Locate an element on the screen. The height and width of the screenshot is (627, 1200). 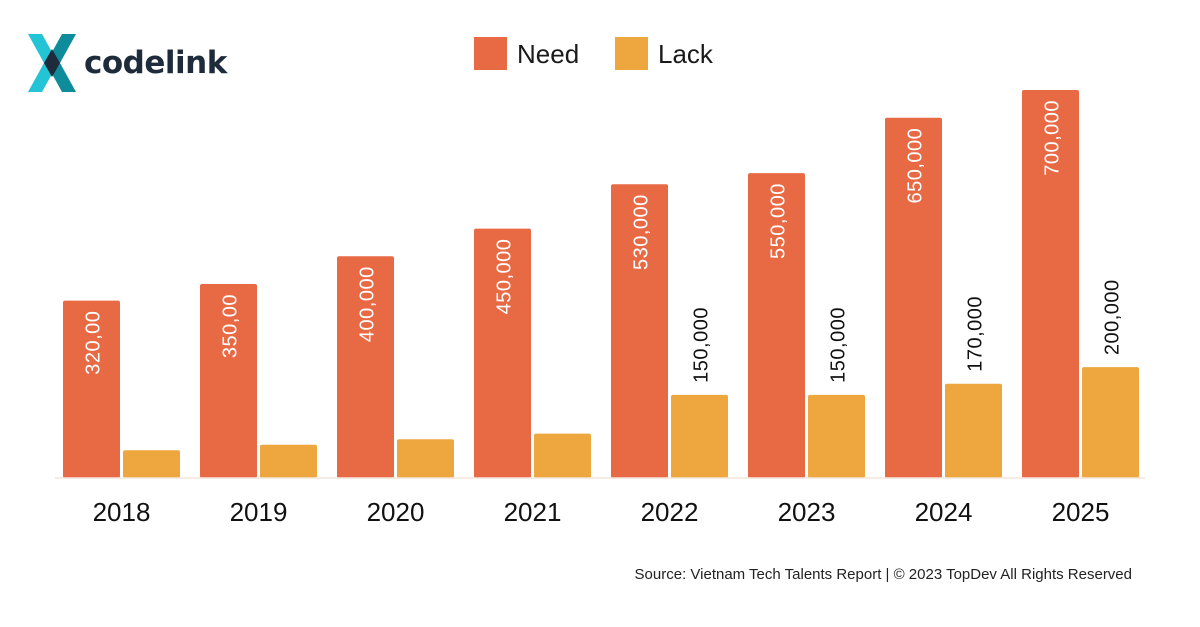
data-label-need-2021: 450,000 is located at coordinates (505, 277).